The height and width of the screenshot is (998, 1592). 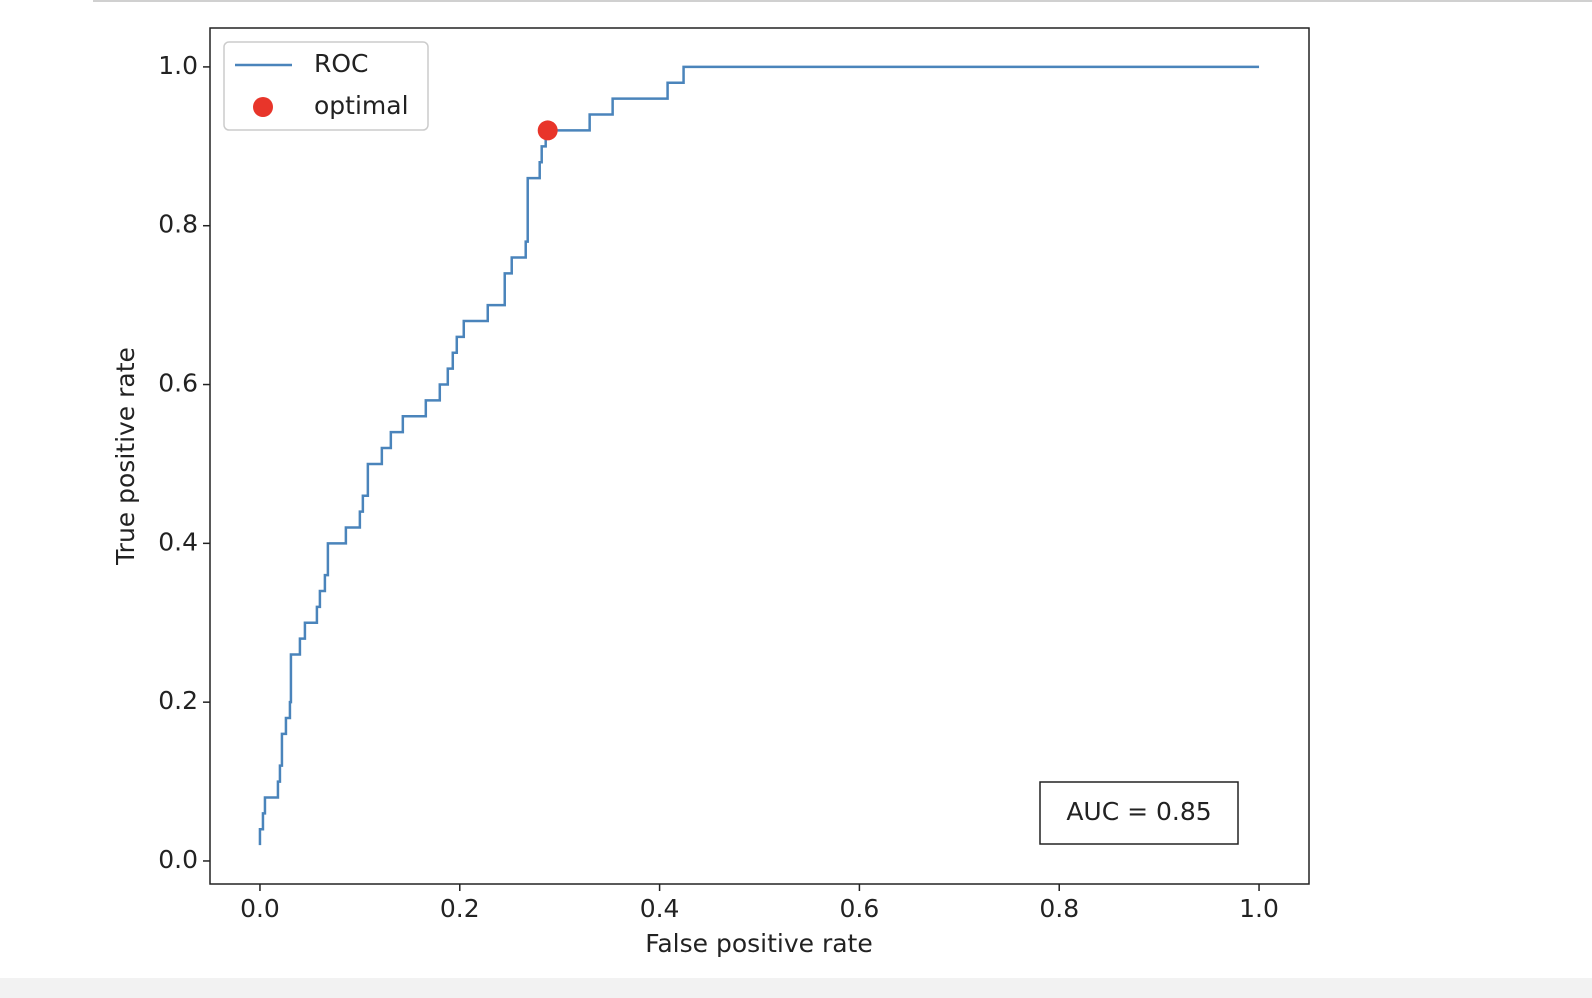 I want to click on annotation-box, so click(x=1139, y=813).